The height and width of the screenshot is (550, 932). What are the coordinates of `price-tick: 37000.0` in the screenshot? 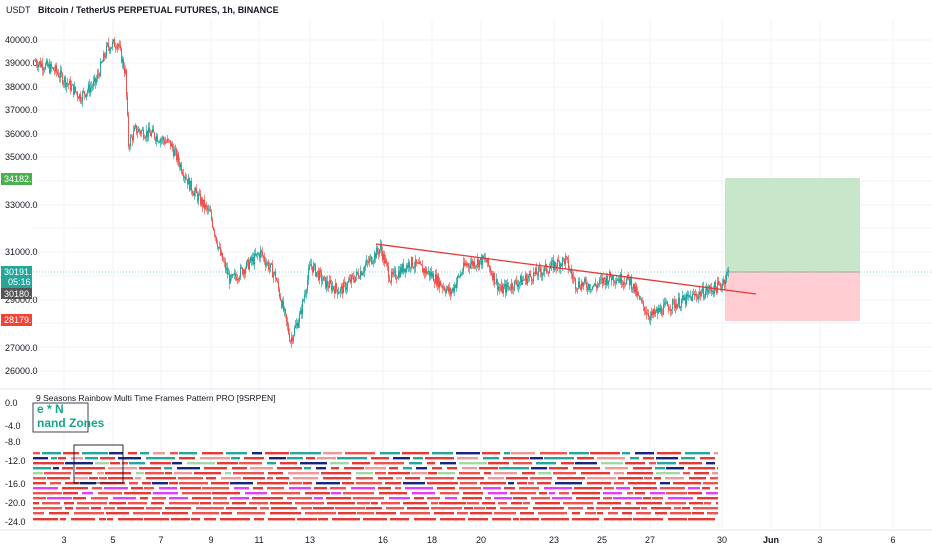 It's located at (21, 110).